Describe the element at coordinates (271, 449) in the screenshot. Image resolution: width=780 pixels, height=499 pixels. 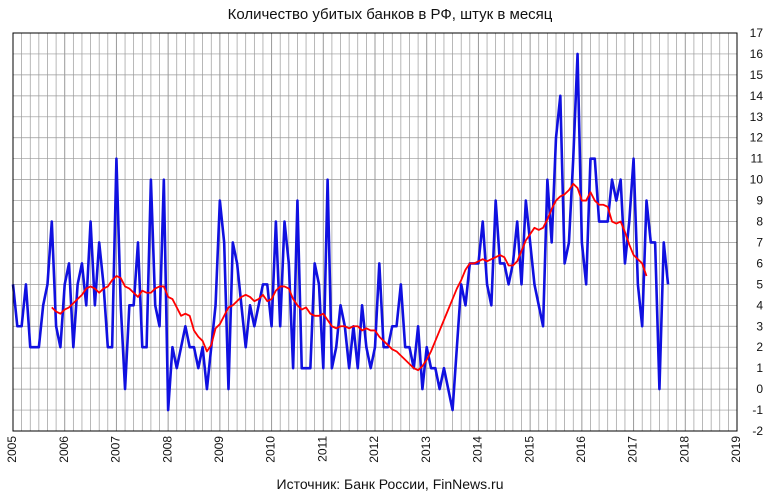
I see `x-tick-label: 2010` at that location.